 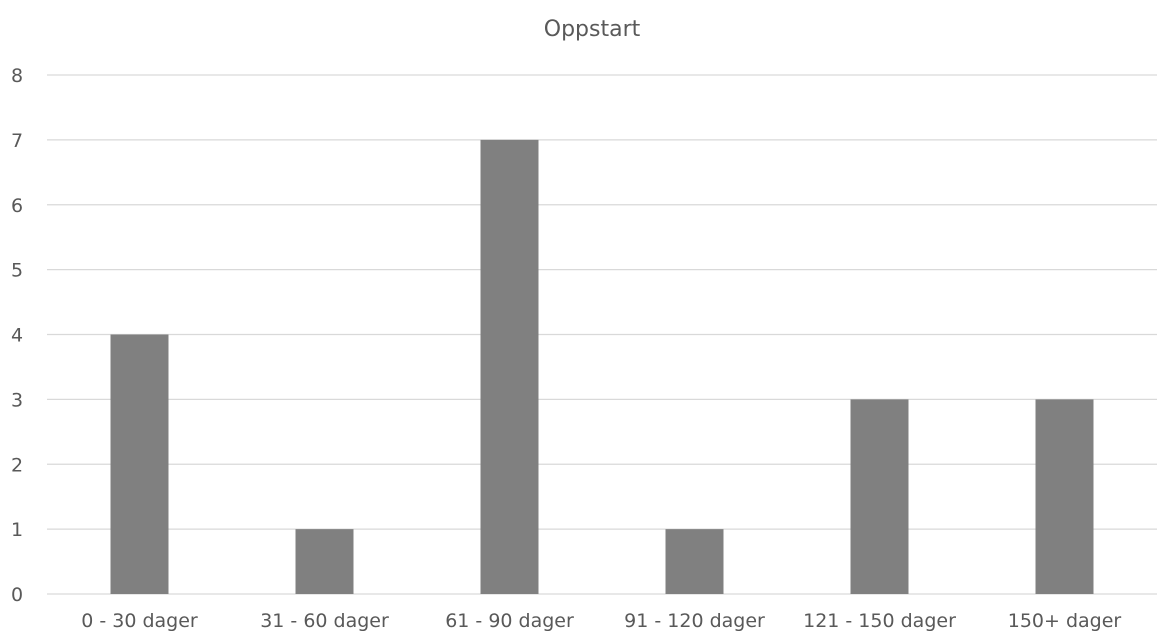 What do you see at coordinates (17, 465) in the screenshot?
I see `y-tick-label: 2` at bounding box center [17, 465].